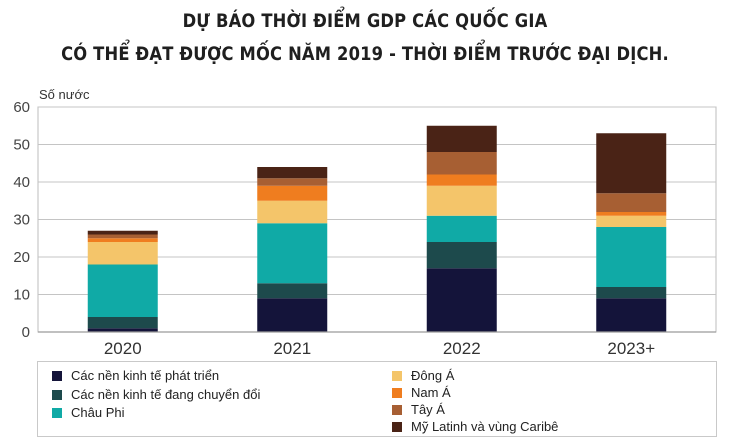 The height and width of the screenshot is (442, 730). What do you see at coordinates (21, 295) in the screenshot?
I see `y-tick-label: 10` at bounding box center [21, 295].